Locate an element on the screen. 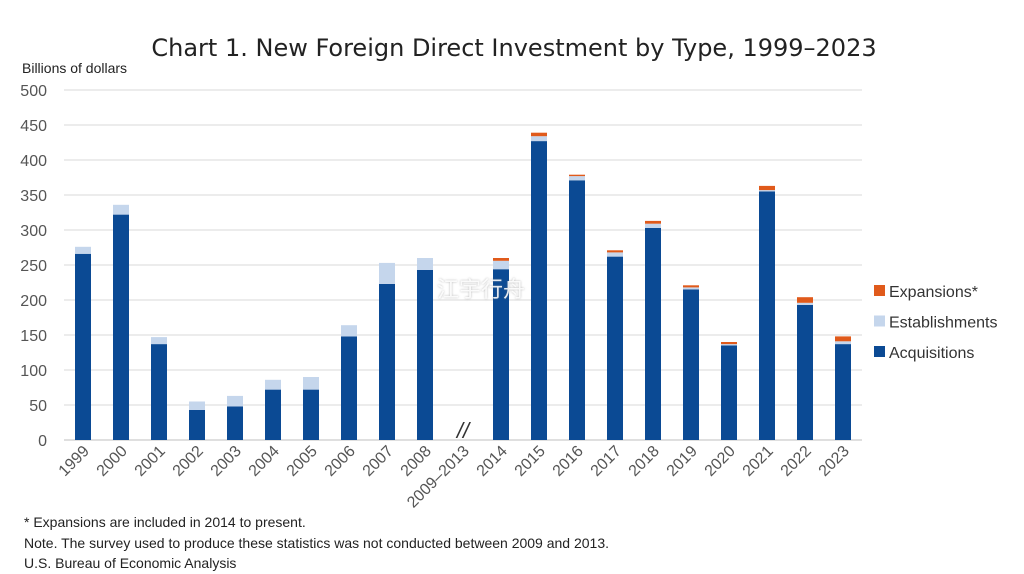 This screenshot has width=1024, height=574. bar-establishments-2023 is located at coordinates (843, 343).